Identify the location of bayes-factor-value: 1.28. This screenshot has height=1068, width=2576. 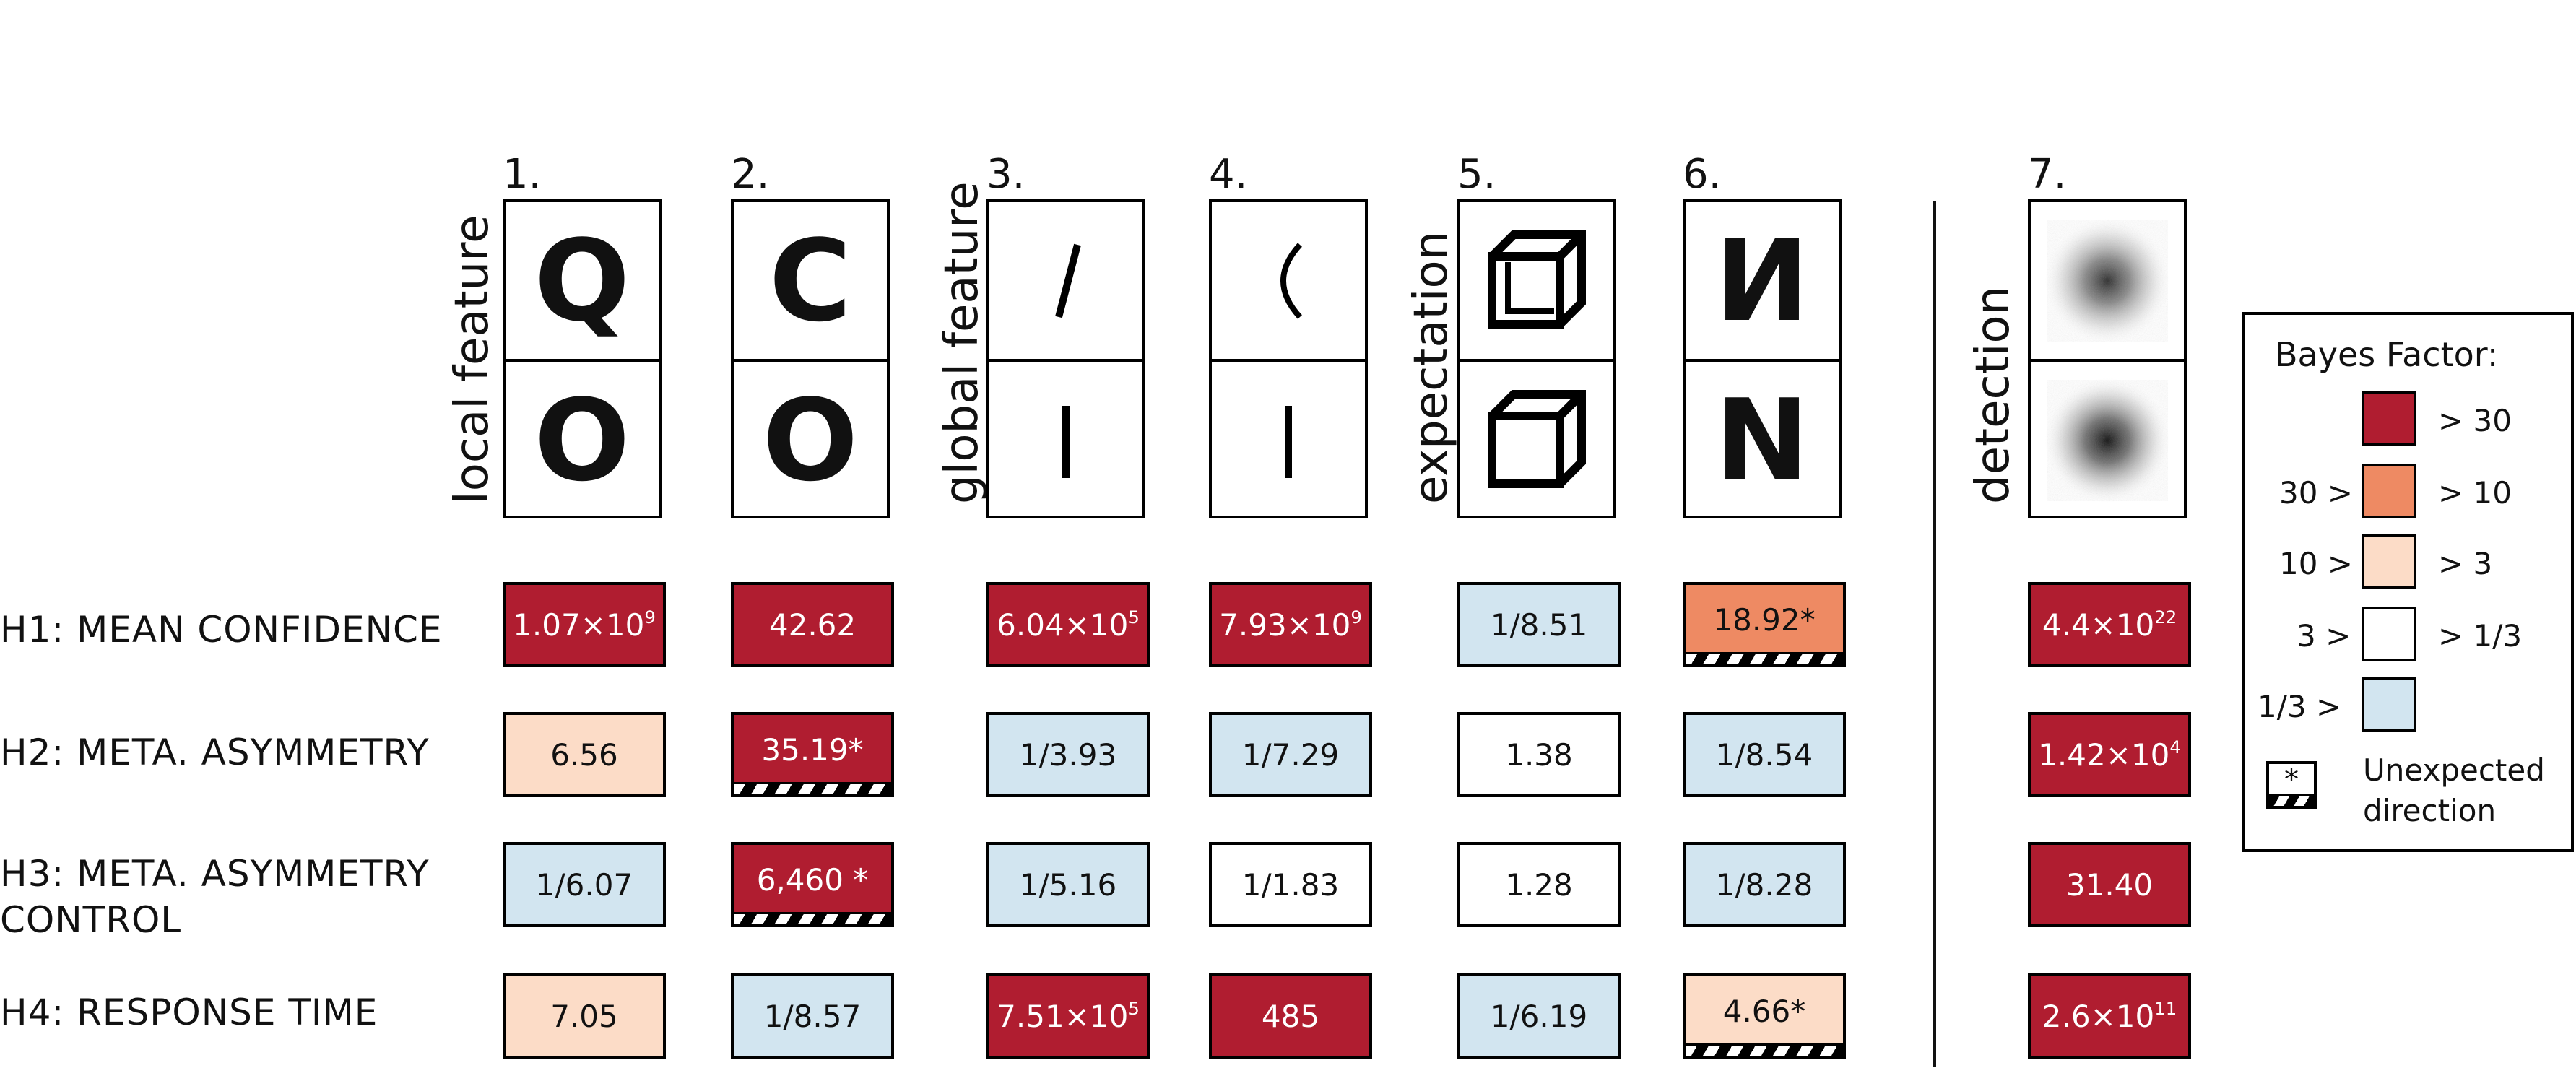
(1539, 885).